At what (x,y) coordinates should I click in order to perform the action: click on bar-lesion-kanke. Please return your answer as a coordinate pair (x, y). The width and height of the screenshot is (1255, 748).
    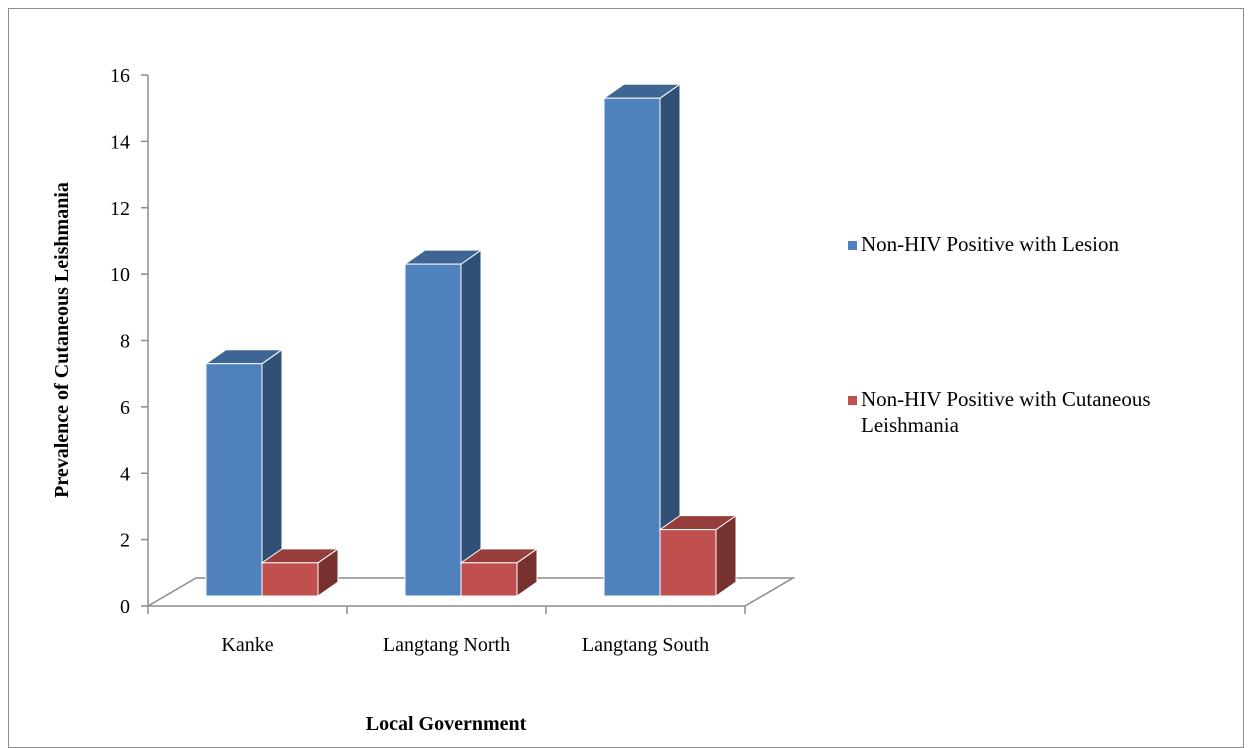
    Looking at the image, I should click on (244, 472).